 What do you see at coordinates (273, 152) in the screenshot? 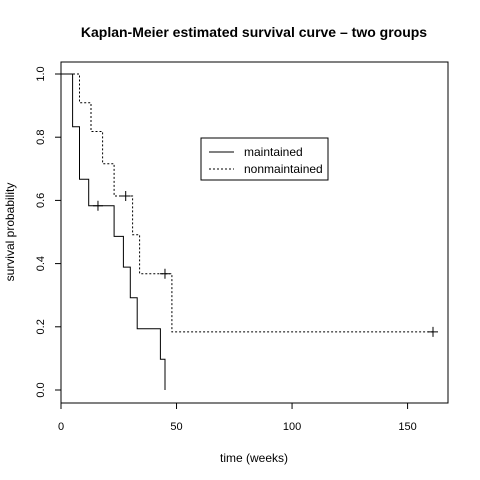
I see `legend-label-maintained: maintained` at bounding box center [273, 152].